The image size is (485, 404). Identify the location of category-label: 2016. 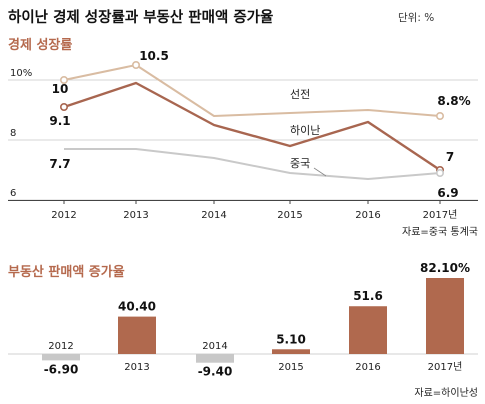
(367, 367).